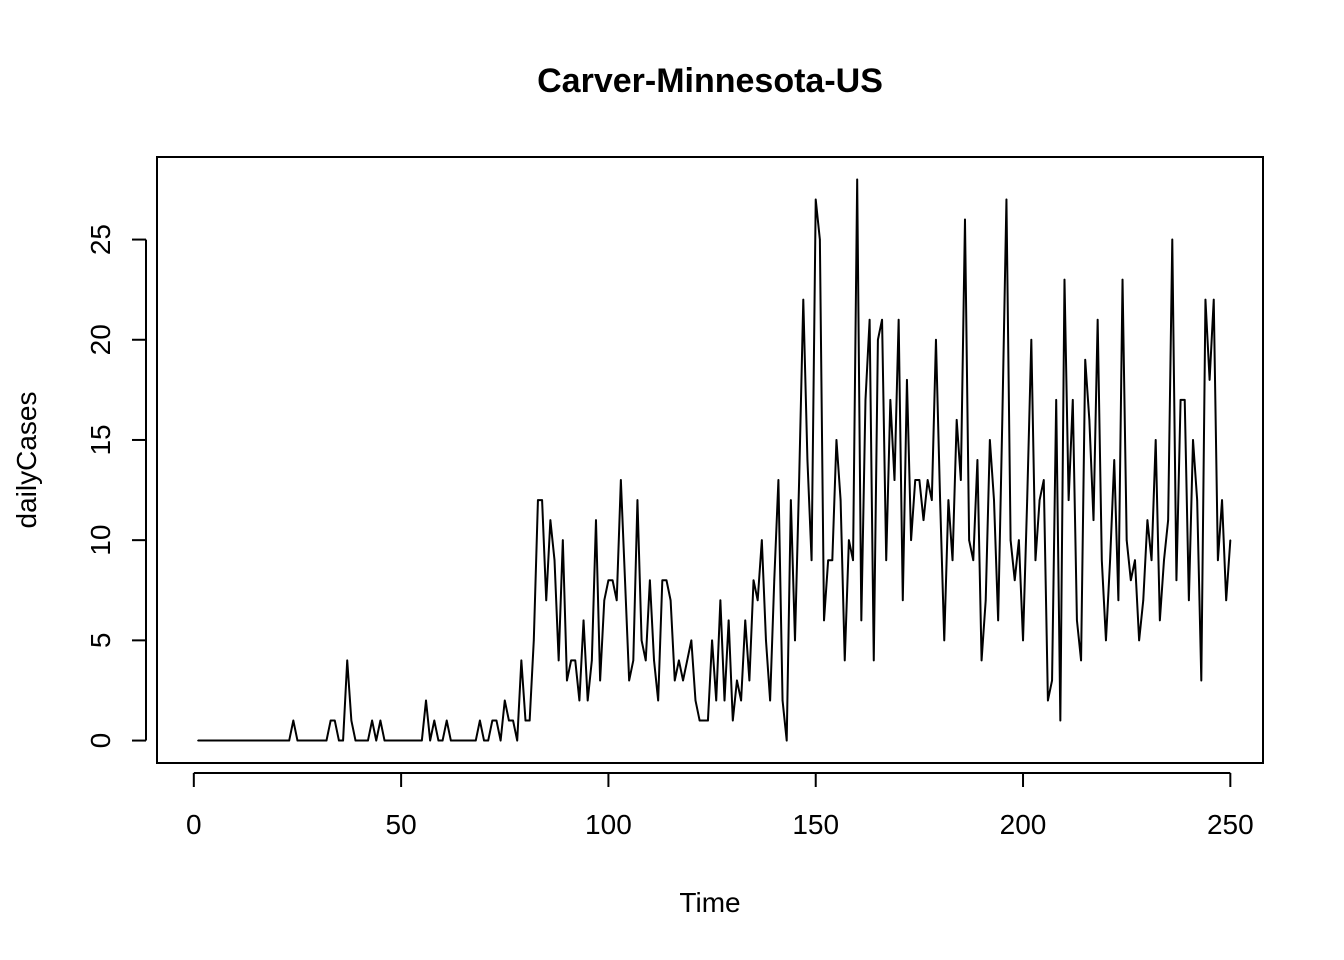 This screenshot has width=1344, height=960. What do you see at coordinates (709, 902) in the screenshot?
I see `x-axis-label: Time` at bounding box center [709, 902].